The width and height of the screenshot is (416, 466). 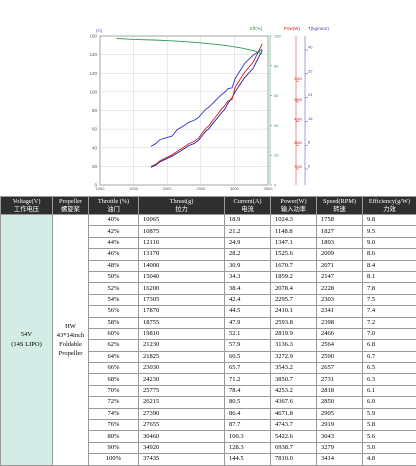 What do you see at coordinates (340, 288) in the screenshot?
I see `table-cell: 2228` at bounding box center [340, 288].